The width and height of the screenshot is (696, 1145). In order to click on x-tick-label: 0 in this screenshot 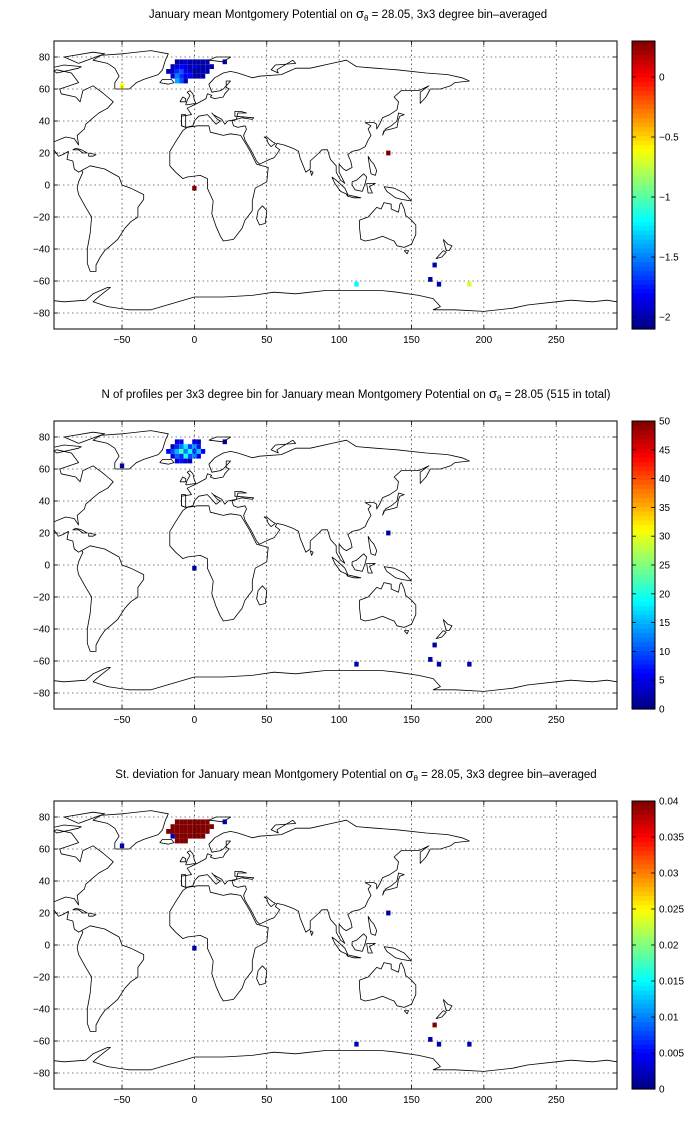, I will do `click(195, 340)`.